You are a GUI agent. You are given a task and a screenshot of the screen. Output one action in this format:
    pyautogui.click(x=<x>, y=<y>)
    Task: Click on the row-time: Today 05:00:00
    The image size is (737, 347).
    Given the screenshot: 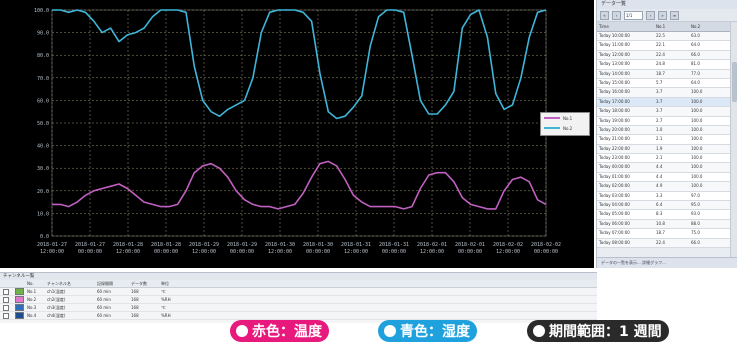 What is the action you would take?
    pyautogui.click(x=614, y=214)
    